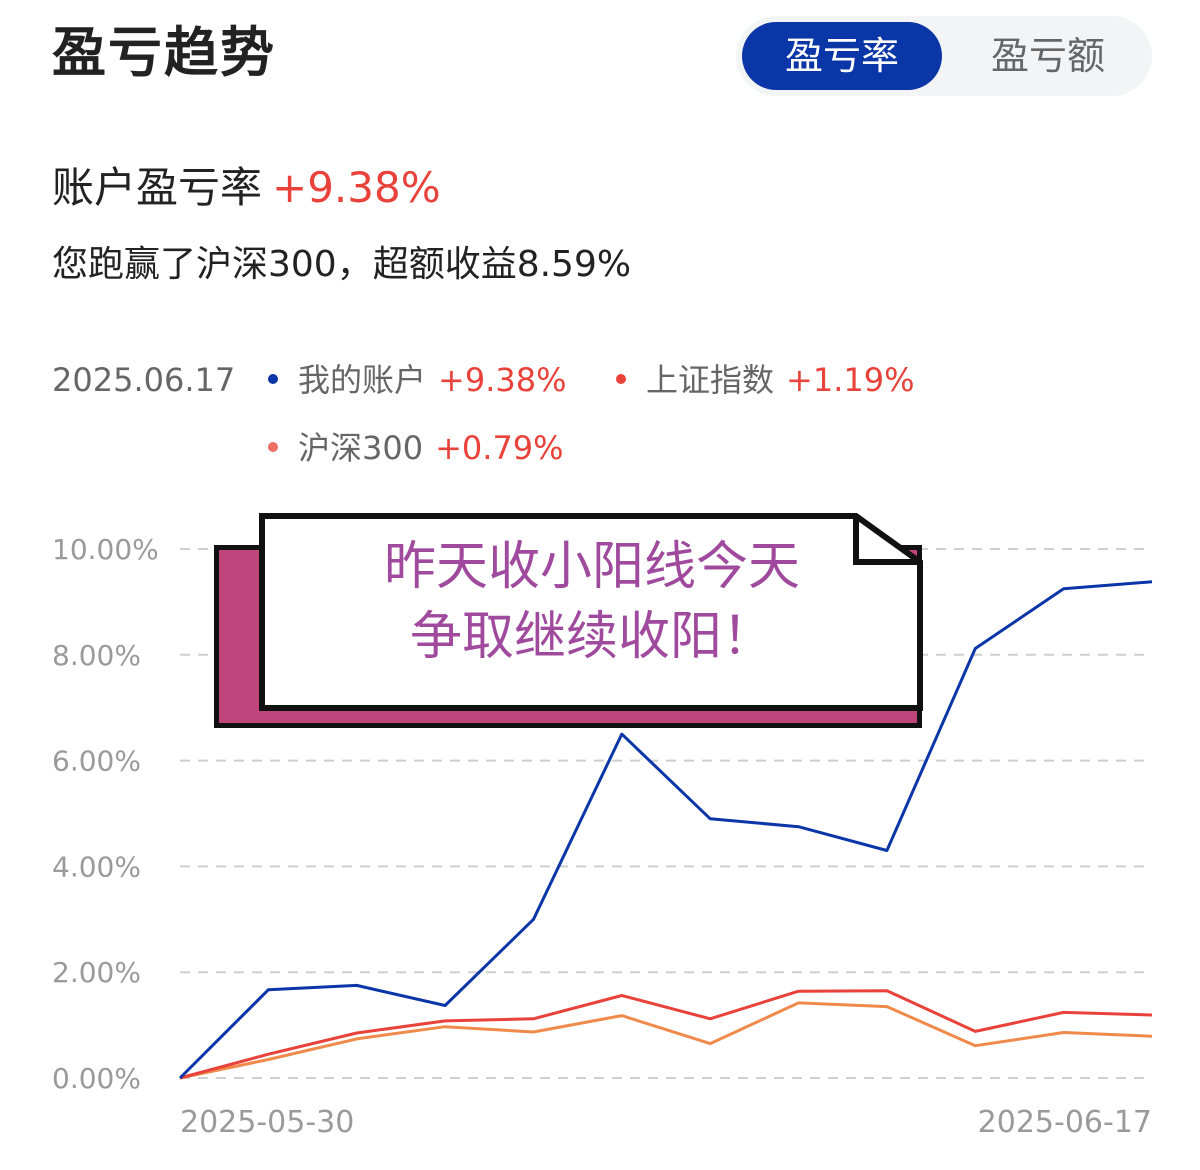 The image size is (1200, 1170). I want to click on legend-value-account: +9.38%, so click(502, 380).